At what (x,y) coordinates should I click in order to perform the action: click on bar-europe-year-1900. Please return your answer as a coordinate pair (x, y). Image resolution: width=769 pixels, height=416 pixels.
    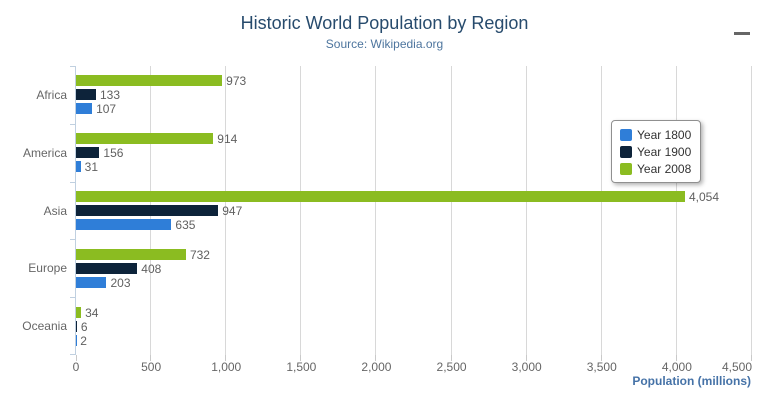
    Looking at the image, I should click on (107, 268).